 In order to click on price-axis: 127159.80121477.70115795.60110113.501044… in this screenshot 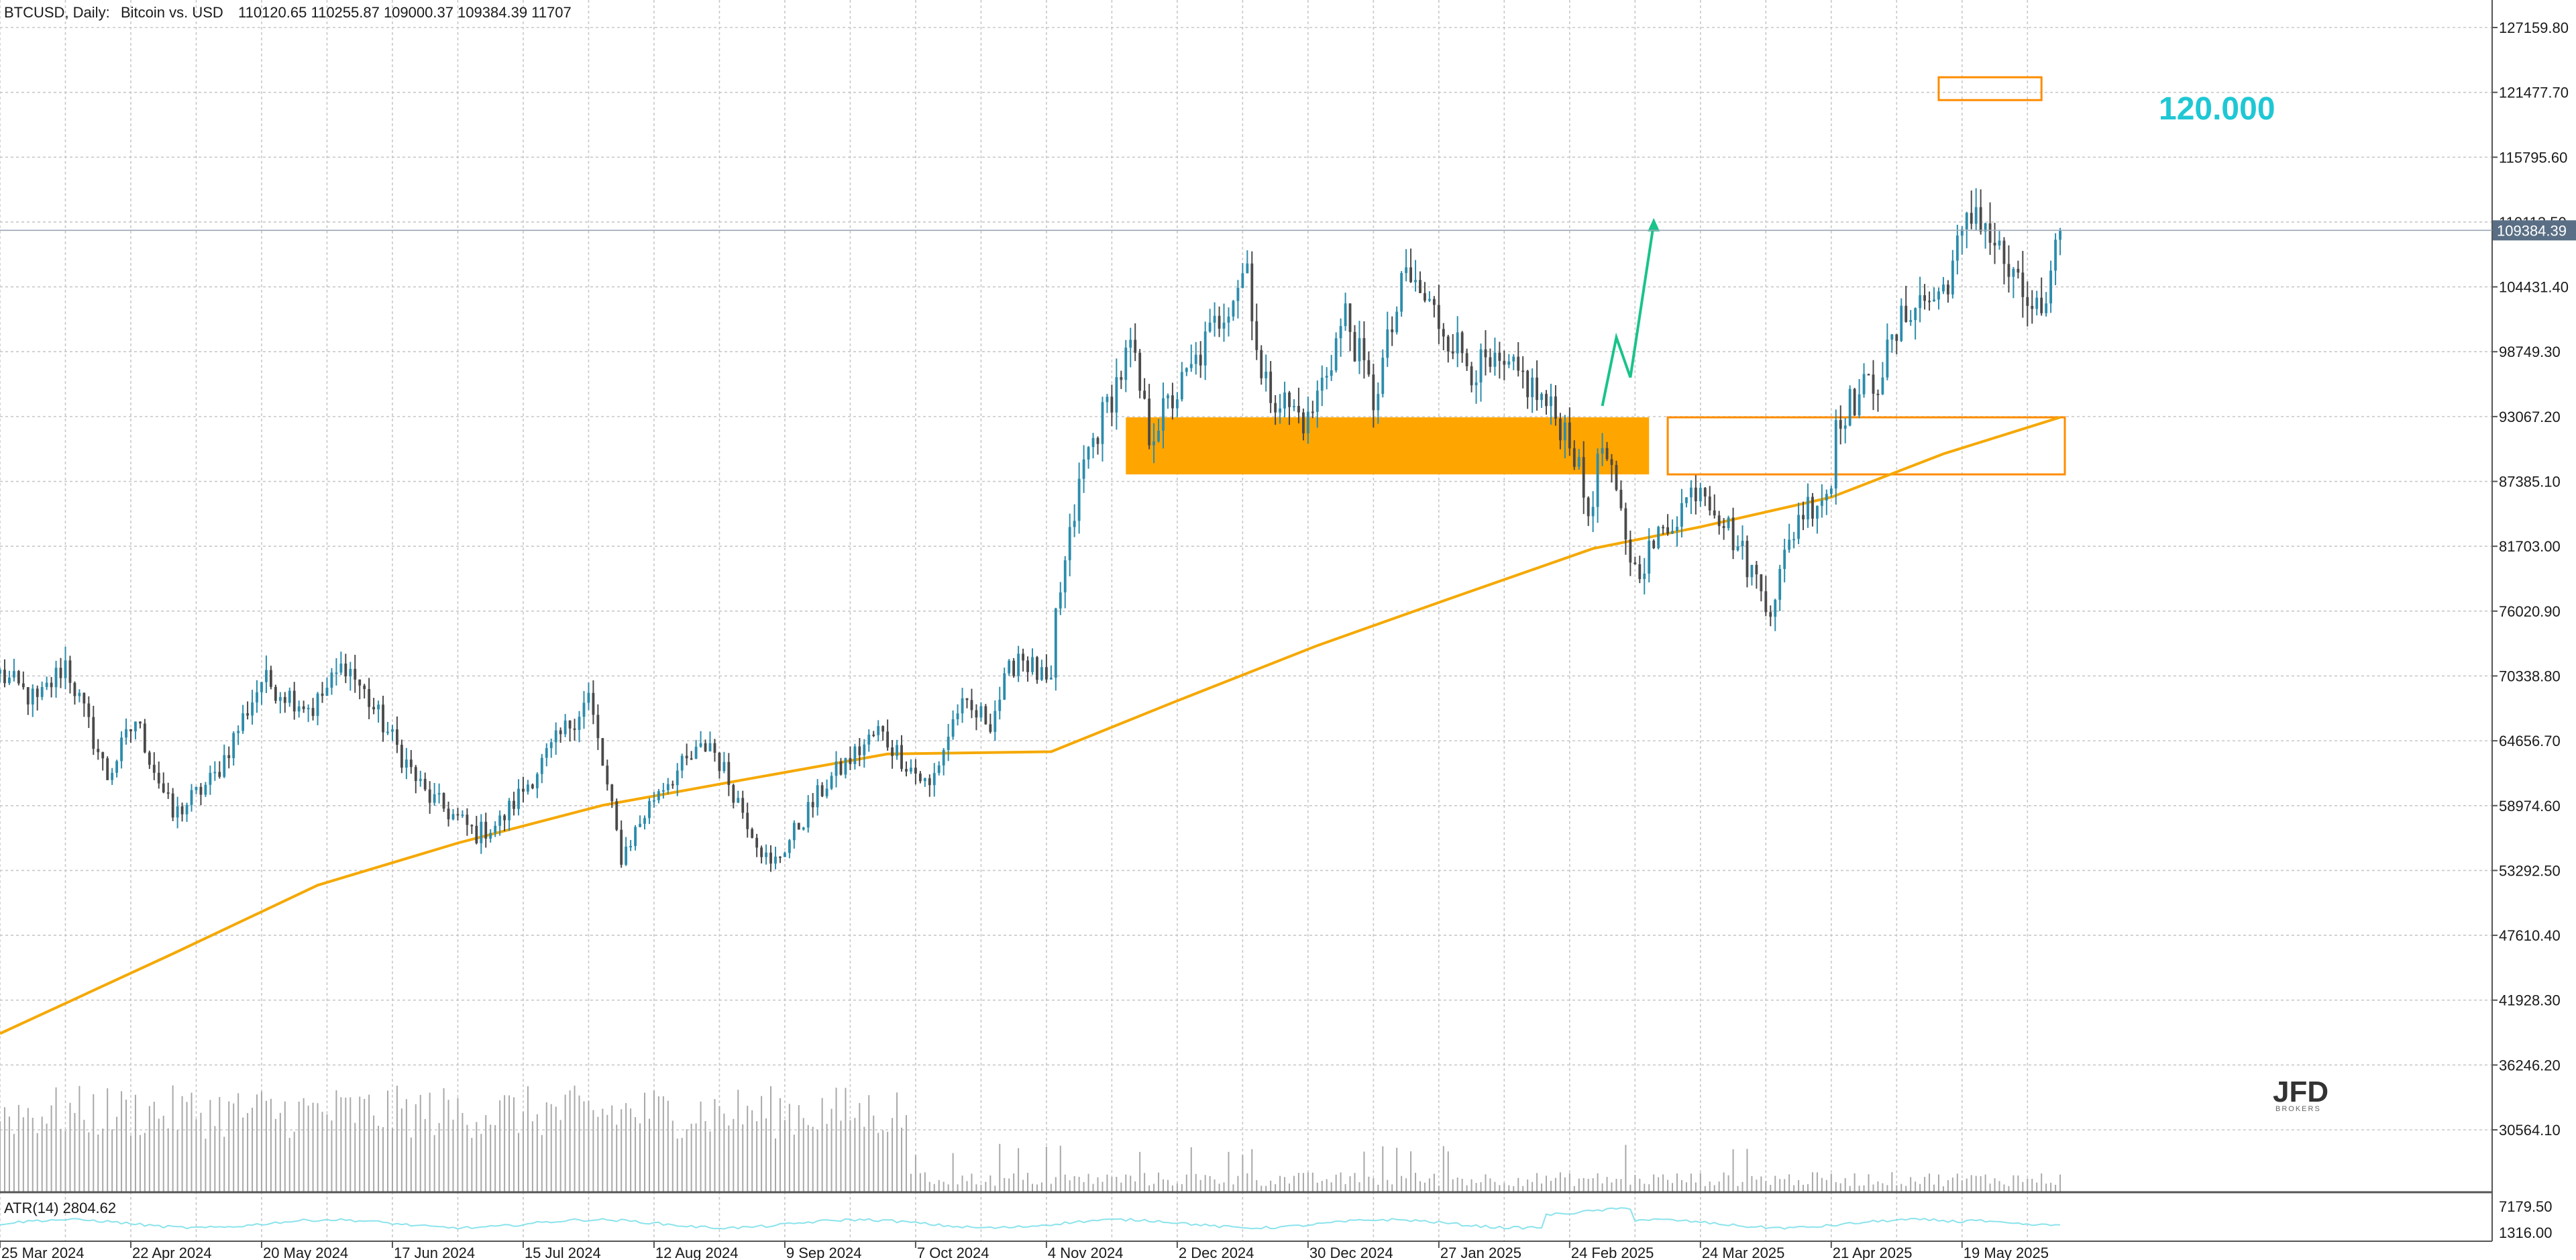, I will do `click(2530, 579)`.